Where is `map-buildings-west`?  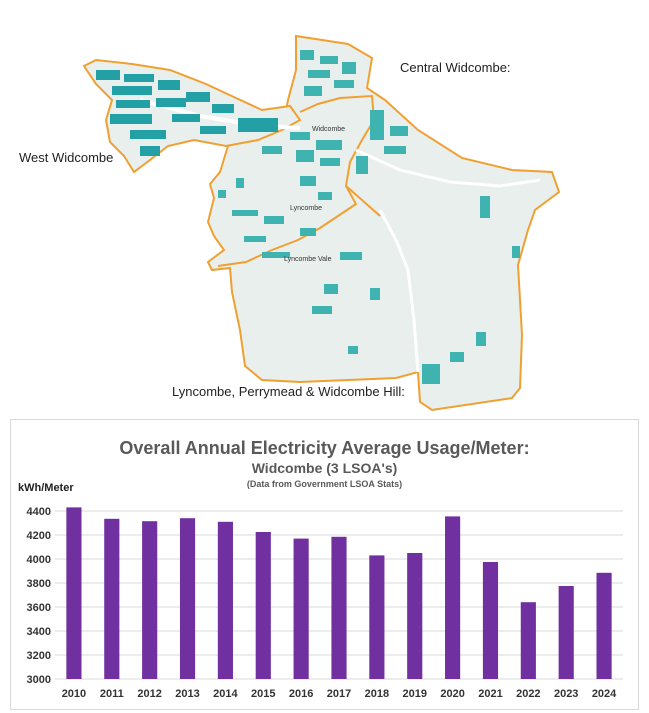 map-buildings-west is located at coordinates (187, 113).